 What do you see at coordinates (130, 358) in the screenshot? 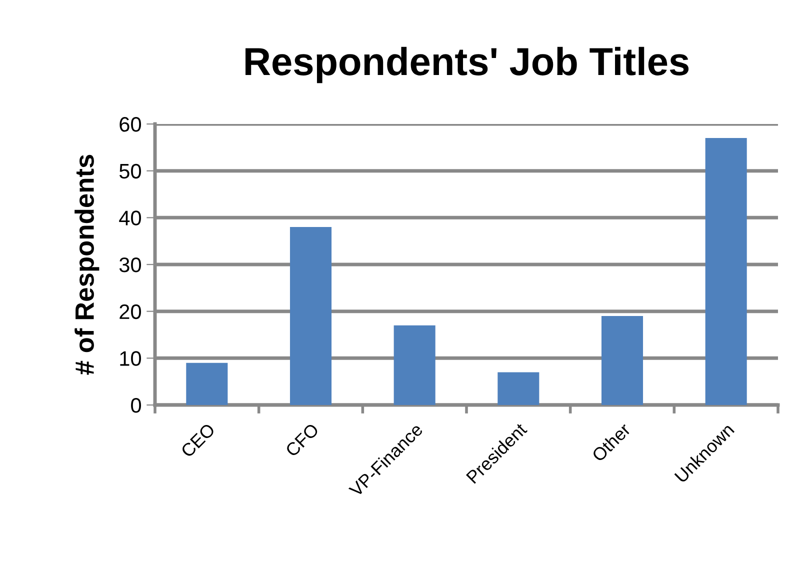
I see `y-tick-label: 10` at bounding box center [130, 358].